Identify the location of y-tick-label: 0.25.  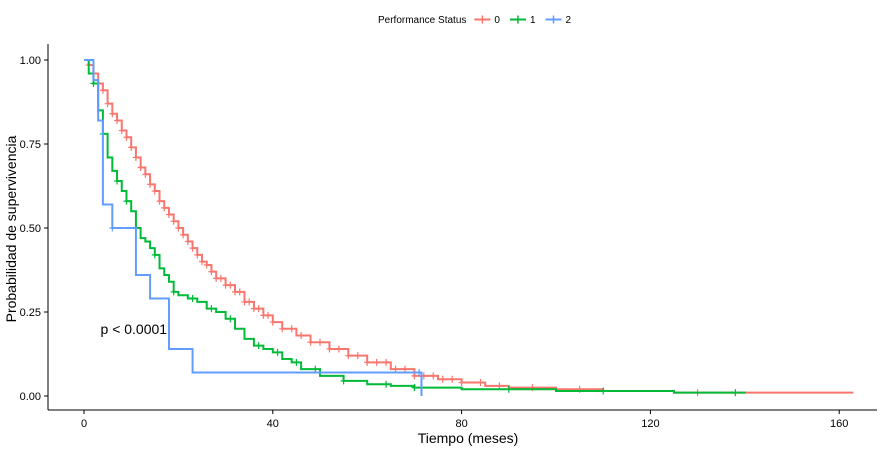
(30, 313).